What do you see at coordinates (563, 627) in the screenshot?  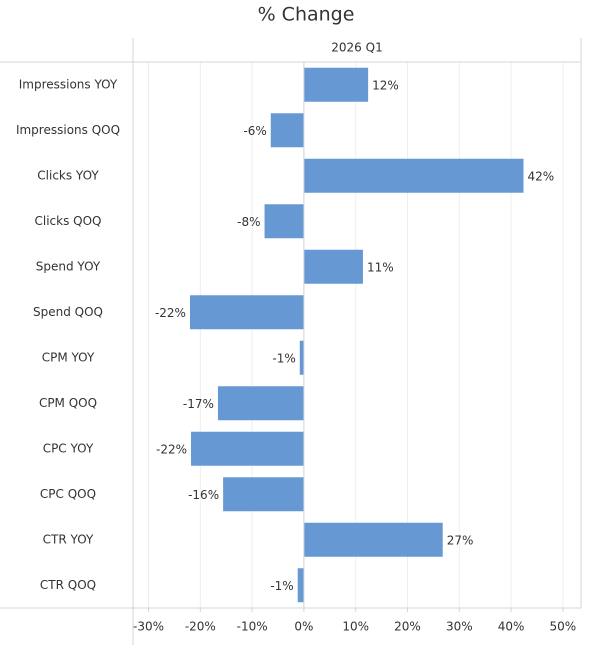 I see `x-tick-label: 50%` at bounding box center [563, 627].